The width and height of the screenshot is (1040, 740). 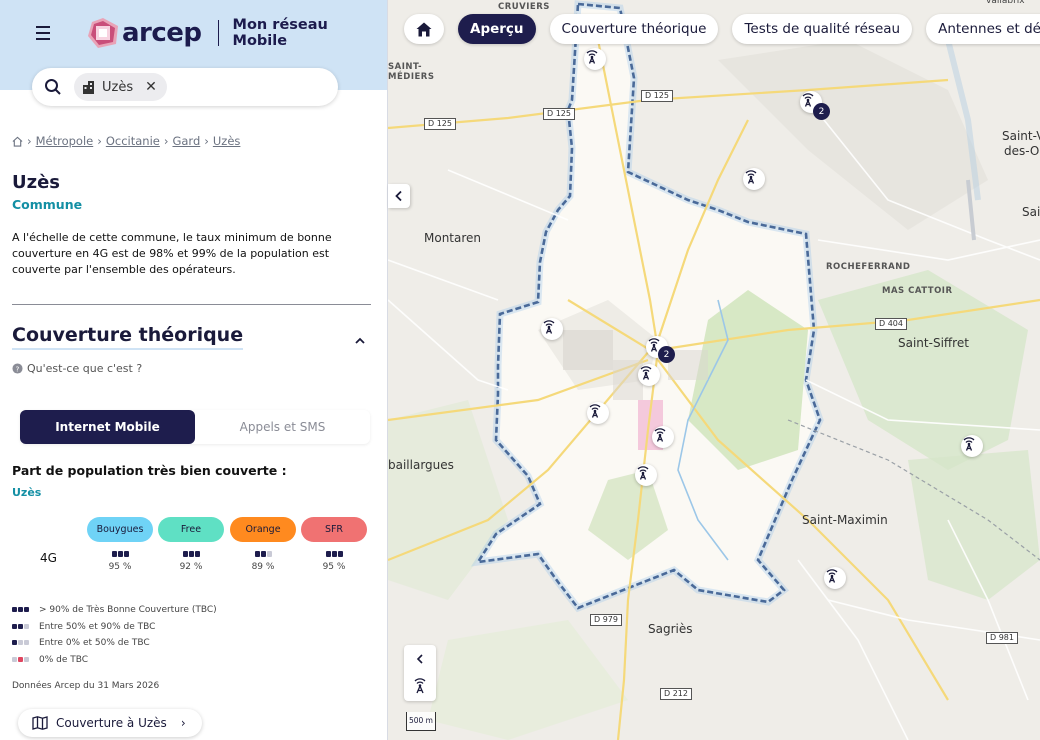 I want to click on tab-calls-sms: Appels et SMS, so click(x=282, y=427).